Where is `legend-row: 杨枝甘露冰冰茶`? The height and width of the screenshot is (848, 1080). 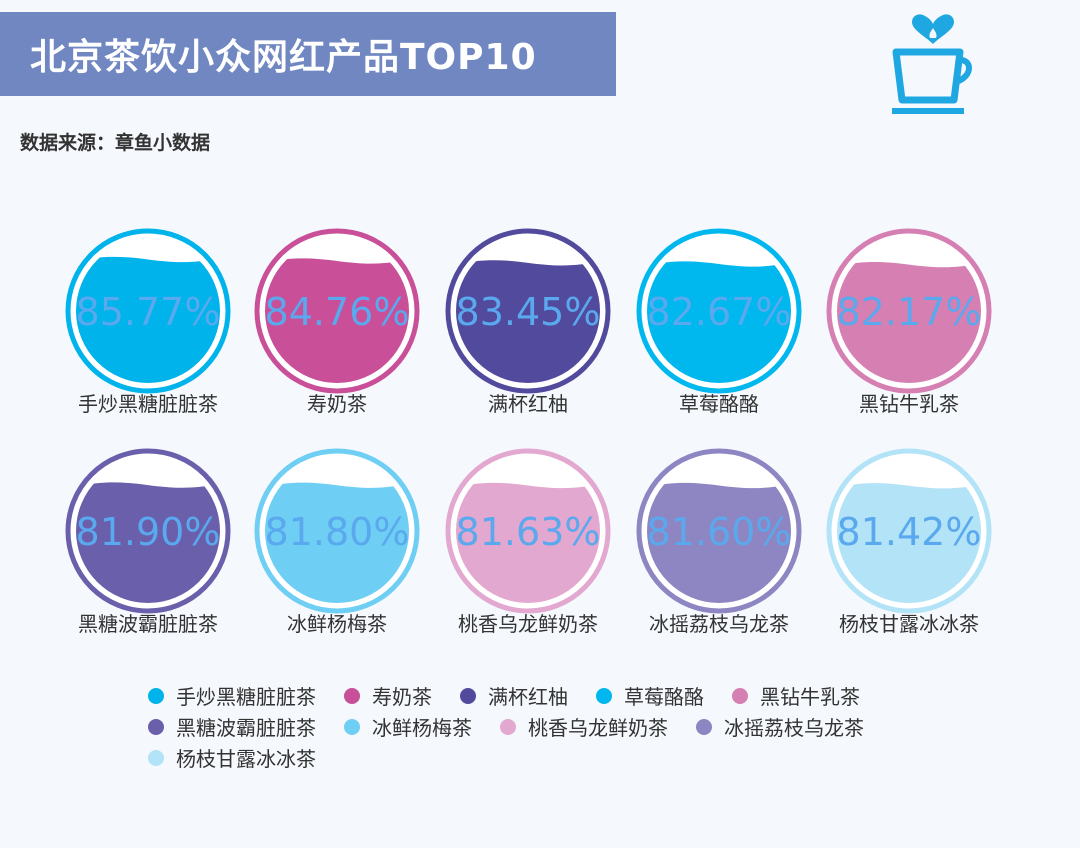 legend-row: 杨枝甘露冰冰茶 is located at coordinates (548, 757).